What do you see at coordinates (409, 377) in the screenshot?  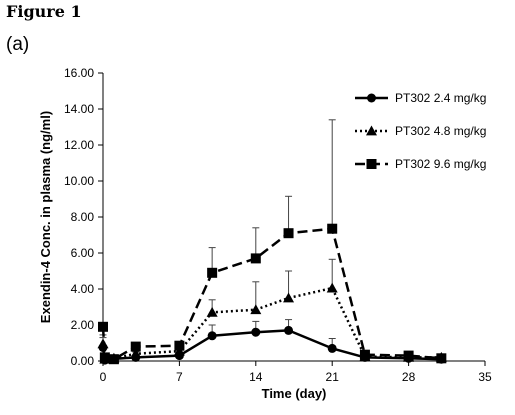 I see `x-tick-label: 28` at bounding box center [409, 377].